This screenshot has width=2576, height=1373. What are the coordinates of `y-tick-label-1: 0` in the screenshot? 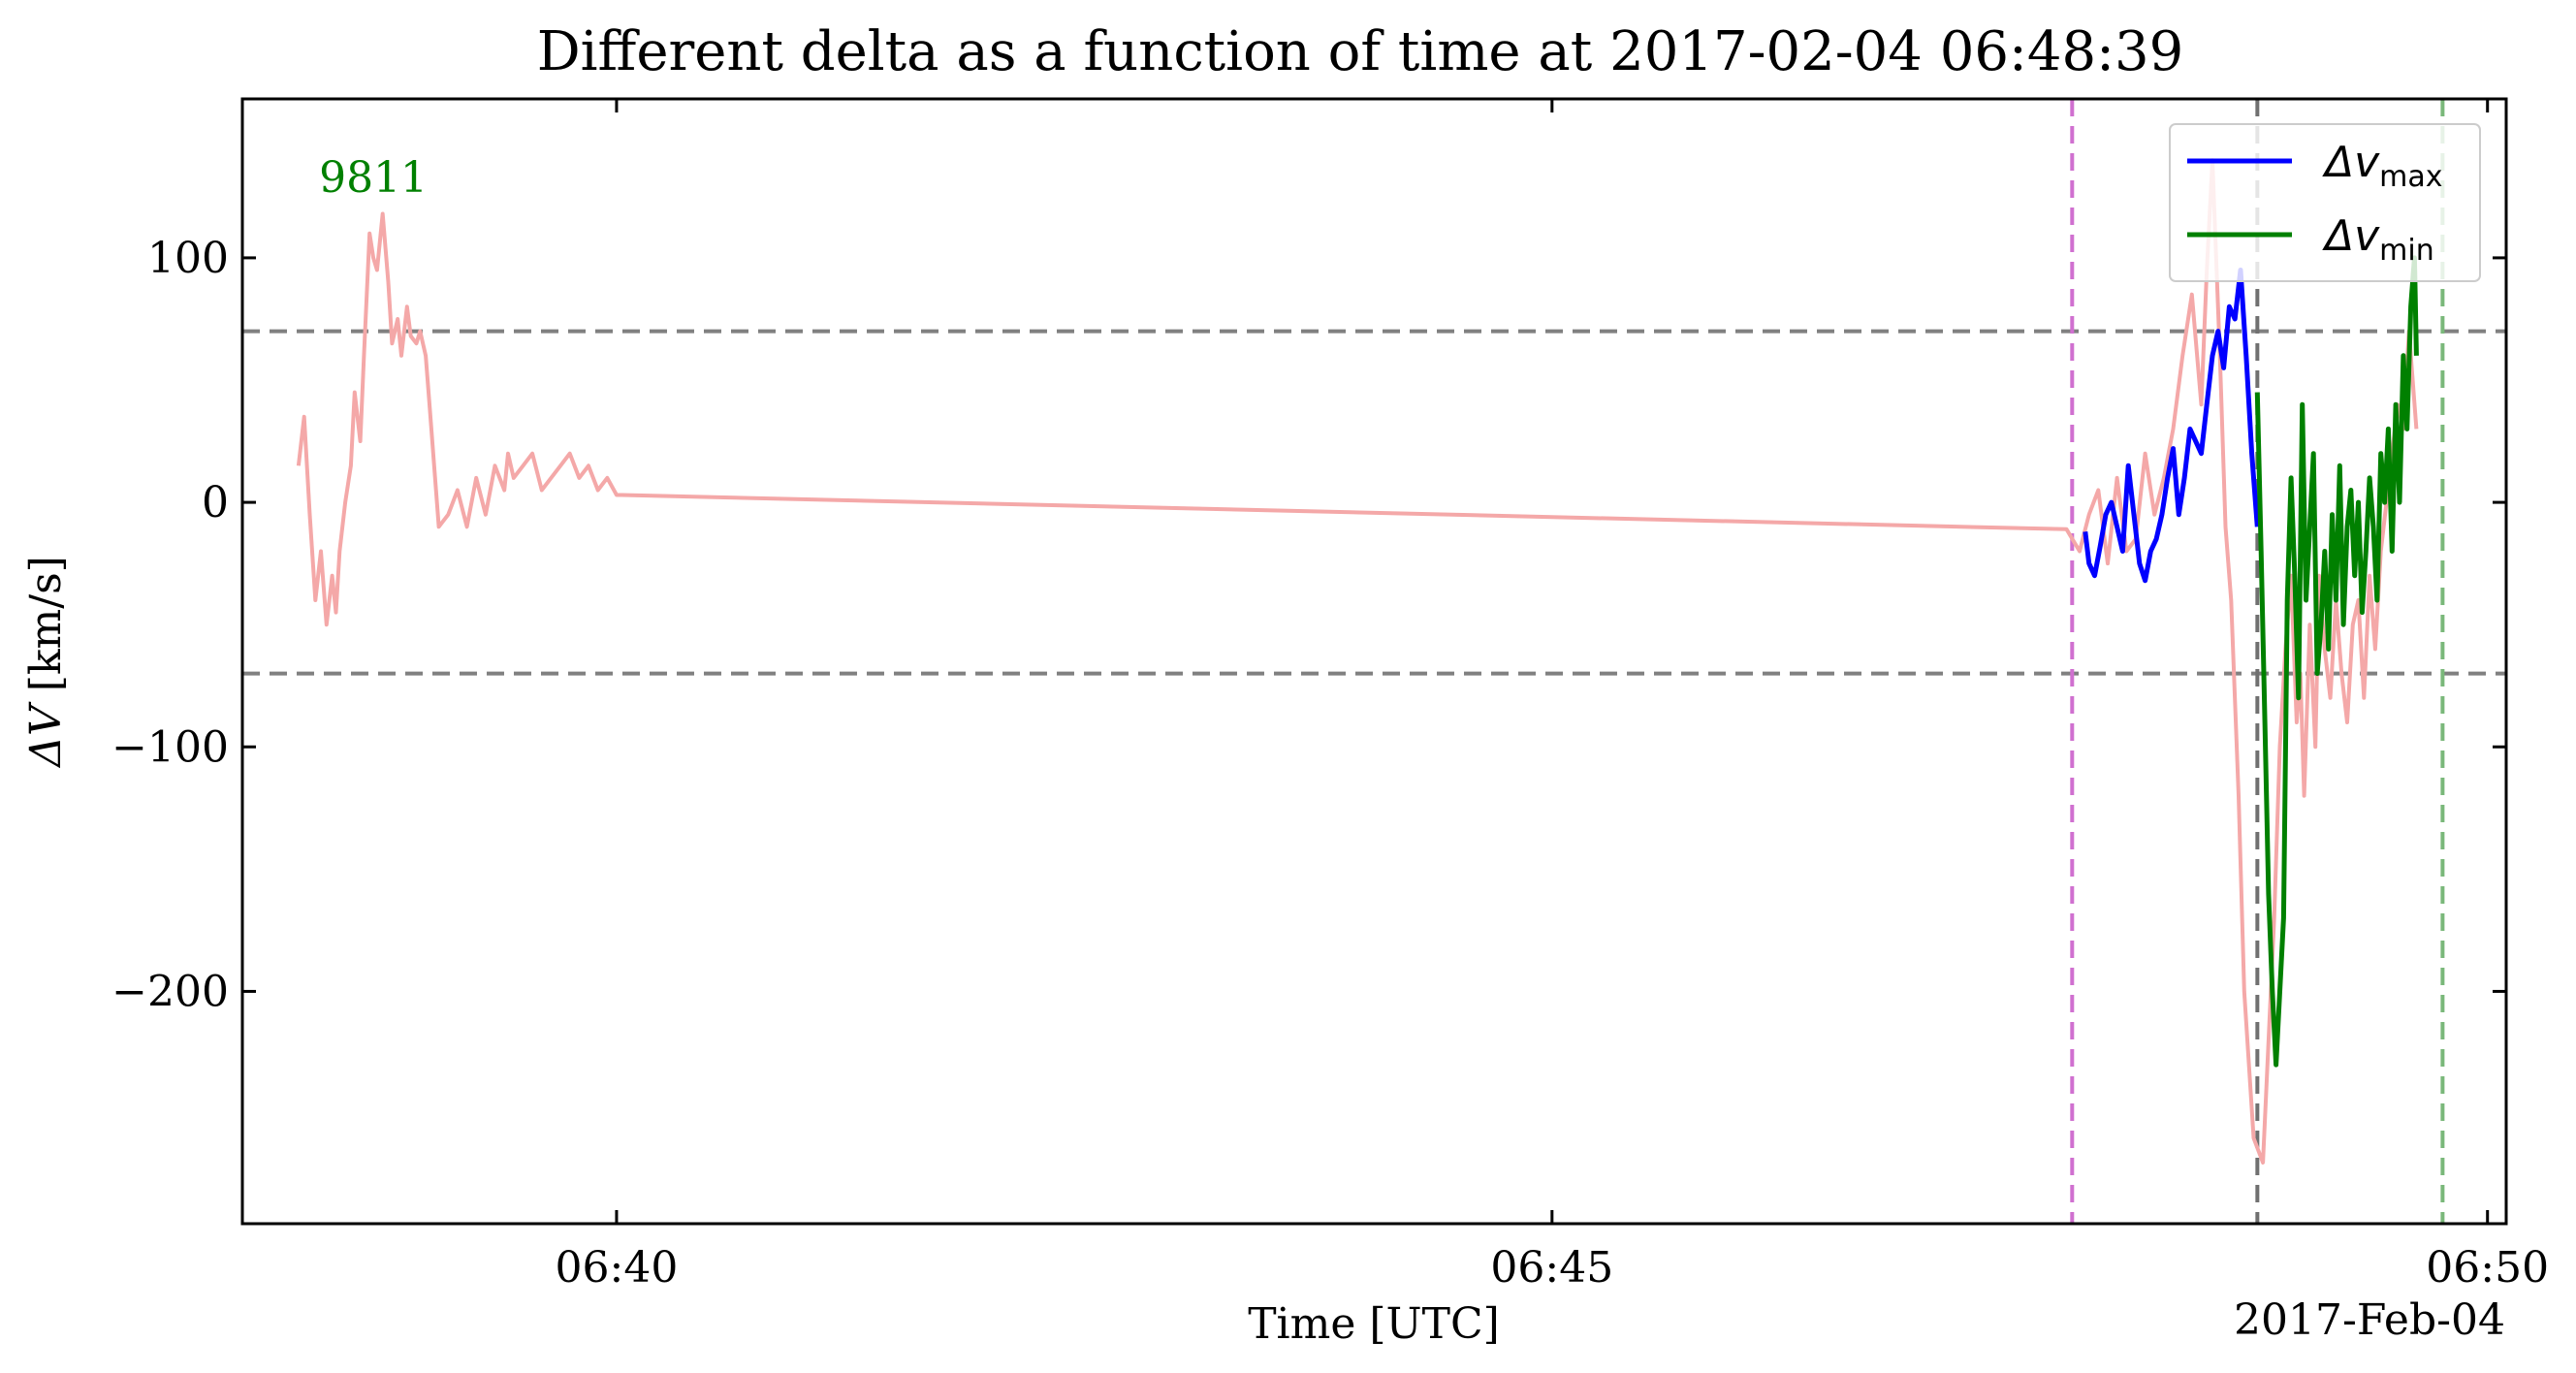 It's located at (216, 502).